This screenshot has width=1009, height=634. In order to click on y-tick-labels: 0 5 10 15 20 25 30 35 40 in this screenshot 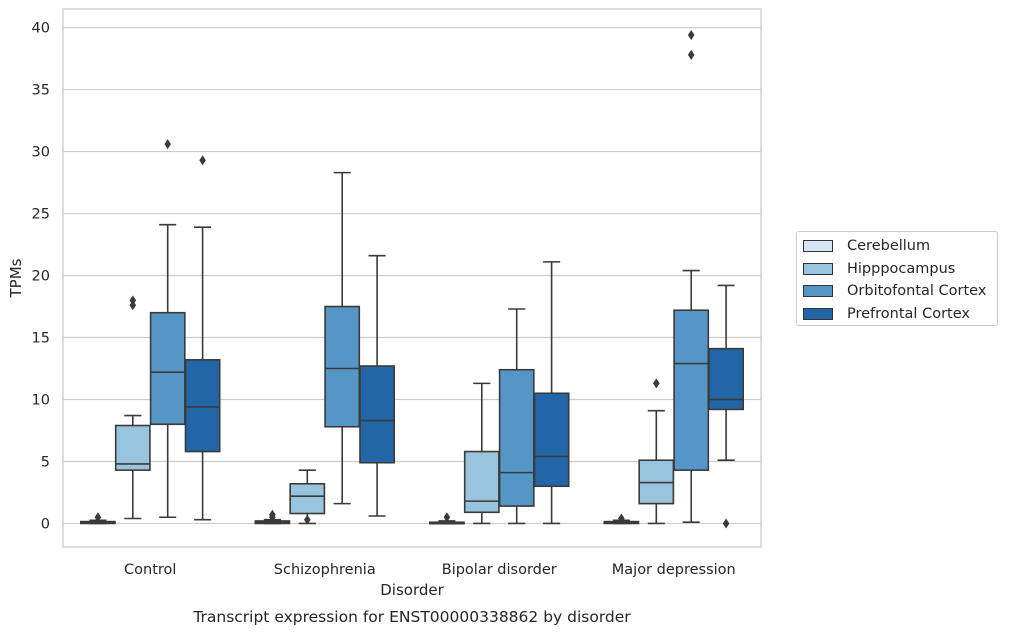, I will do `click(41, 277)`.